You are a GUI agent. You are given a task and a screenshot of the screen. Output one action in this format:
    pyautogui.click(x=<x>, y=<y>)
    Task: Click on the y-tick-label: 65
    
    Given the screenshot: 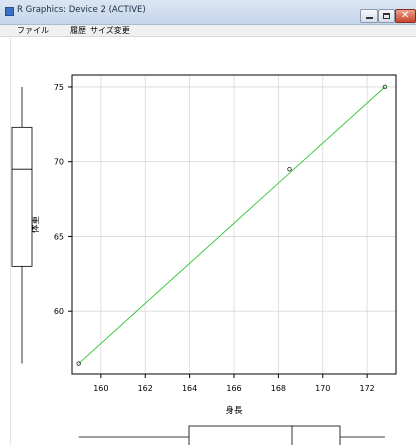 What is the action you would take?
    pyautogui.click(x=59, y=236)
    